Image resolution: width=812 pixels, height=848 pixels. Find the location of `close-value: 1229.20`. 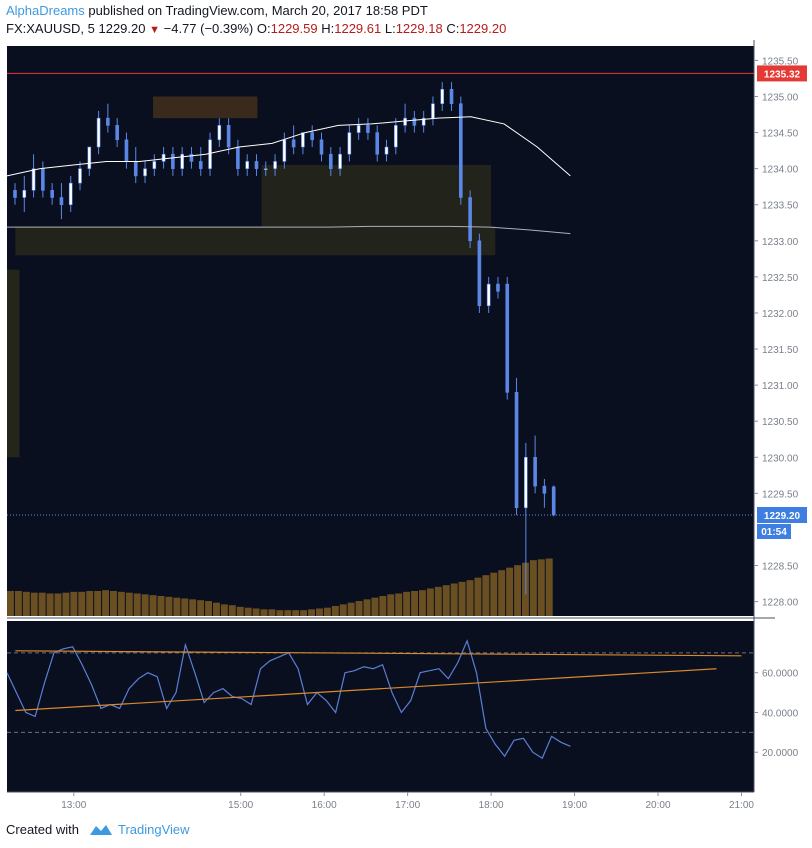

close-value: 1229.20 is located at coordinates (483, 28).